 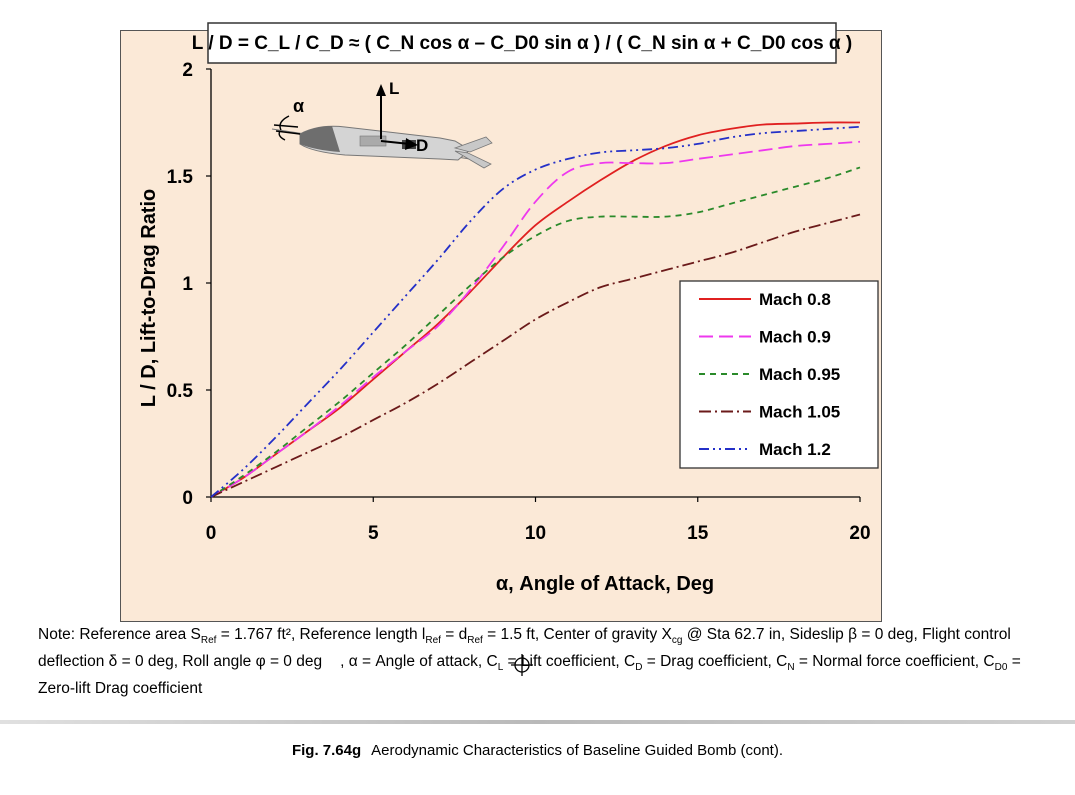 What do you see at coordinates (298, 106) in the screenshot?
I see `alpha-label: α` at bounding box center [298, 106].